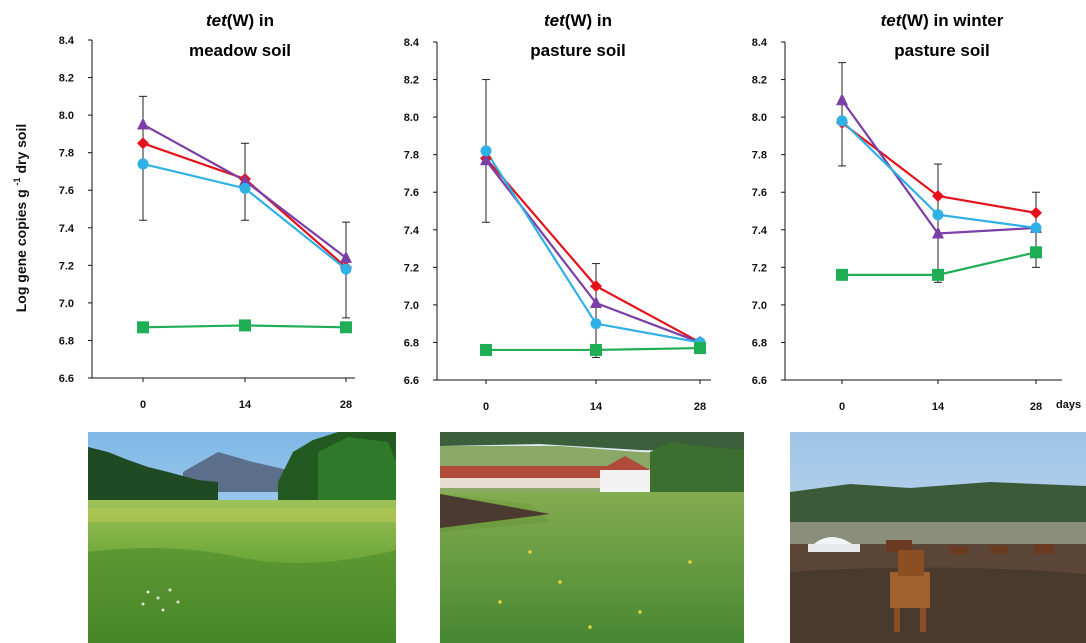 This screenshot has width=1086, height=643. Describe the element at coordinates (1068, 405) in the screenshot. I see `x-axis-days-label: days` at that location.